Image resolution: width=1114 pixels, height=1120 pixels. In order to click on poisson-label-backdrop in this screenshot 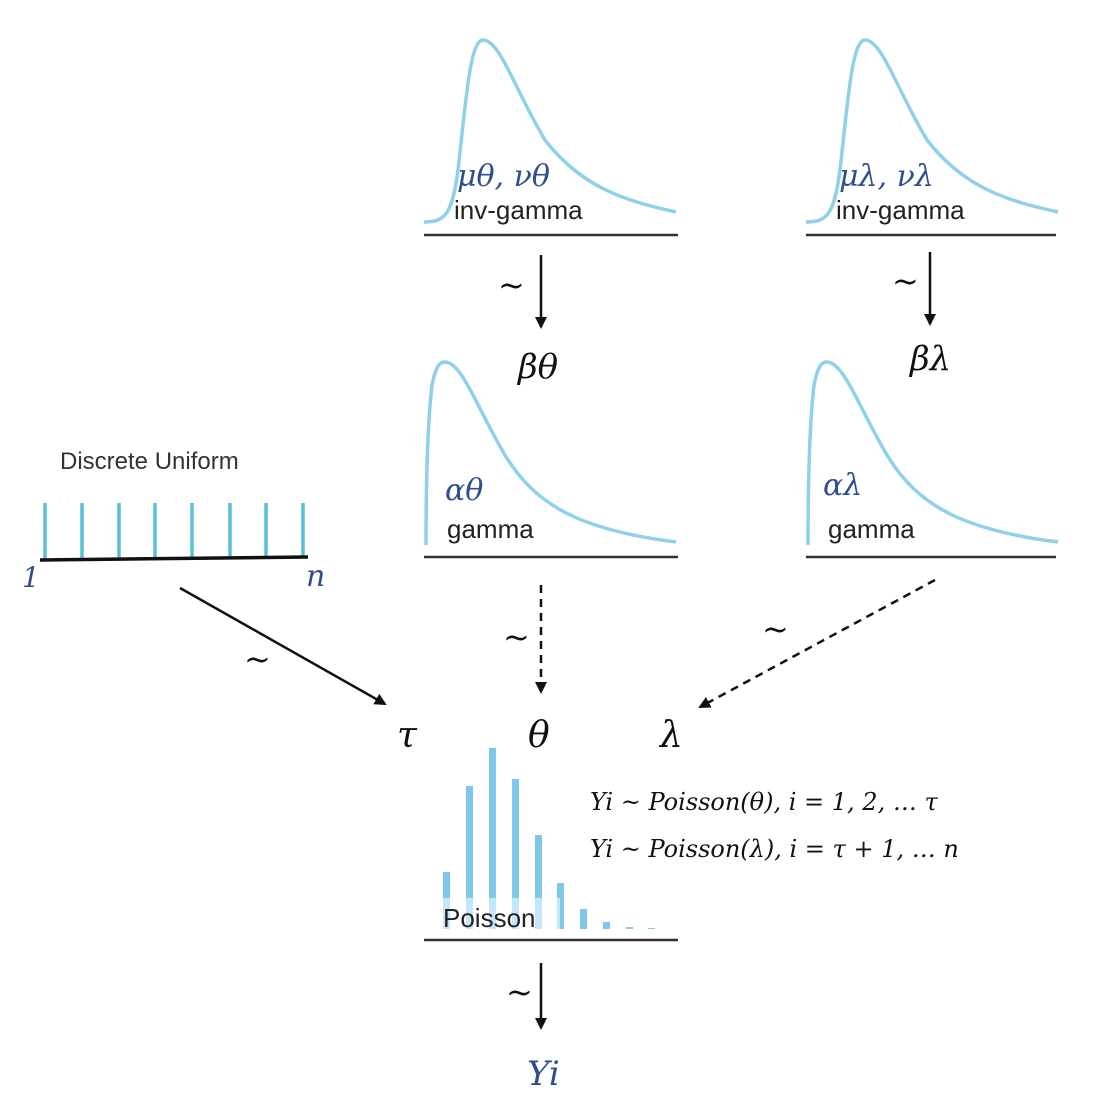, I will do `click(500, 914)`.